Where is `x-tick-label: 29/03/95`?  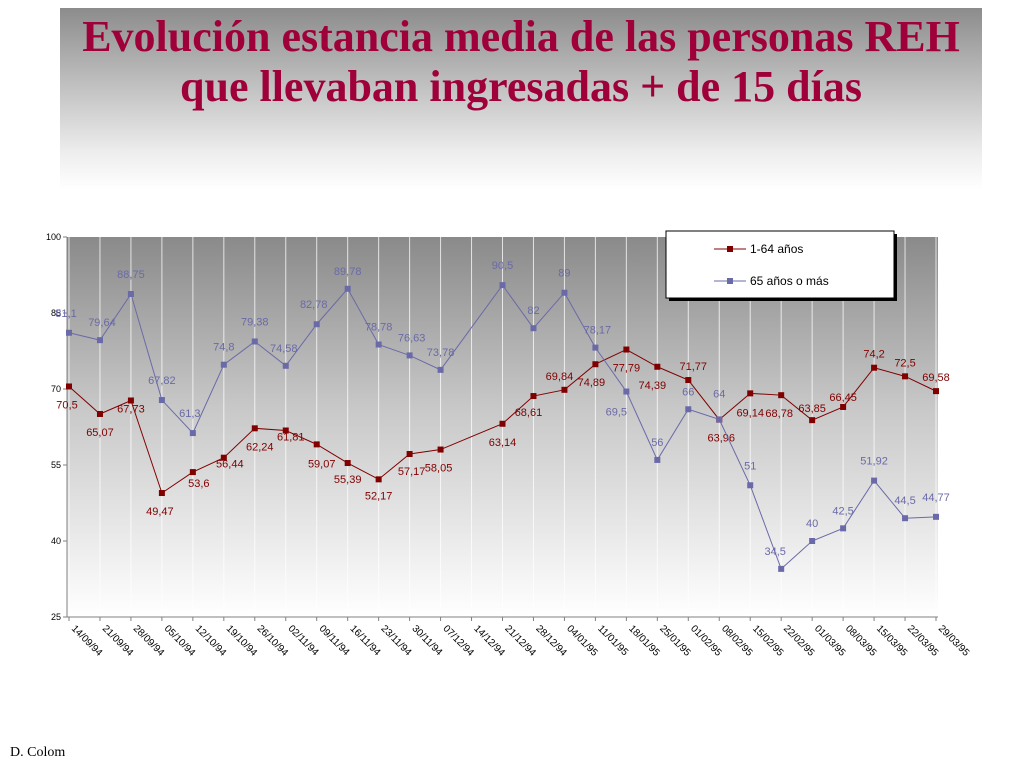 x-tick-label: 29/03/95 is located at coordinates (954, 641).